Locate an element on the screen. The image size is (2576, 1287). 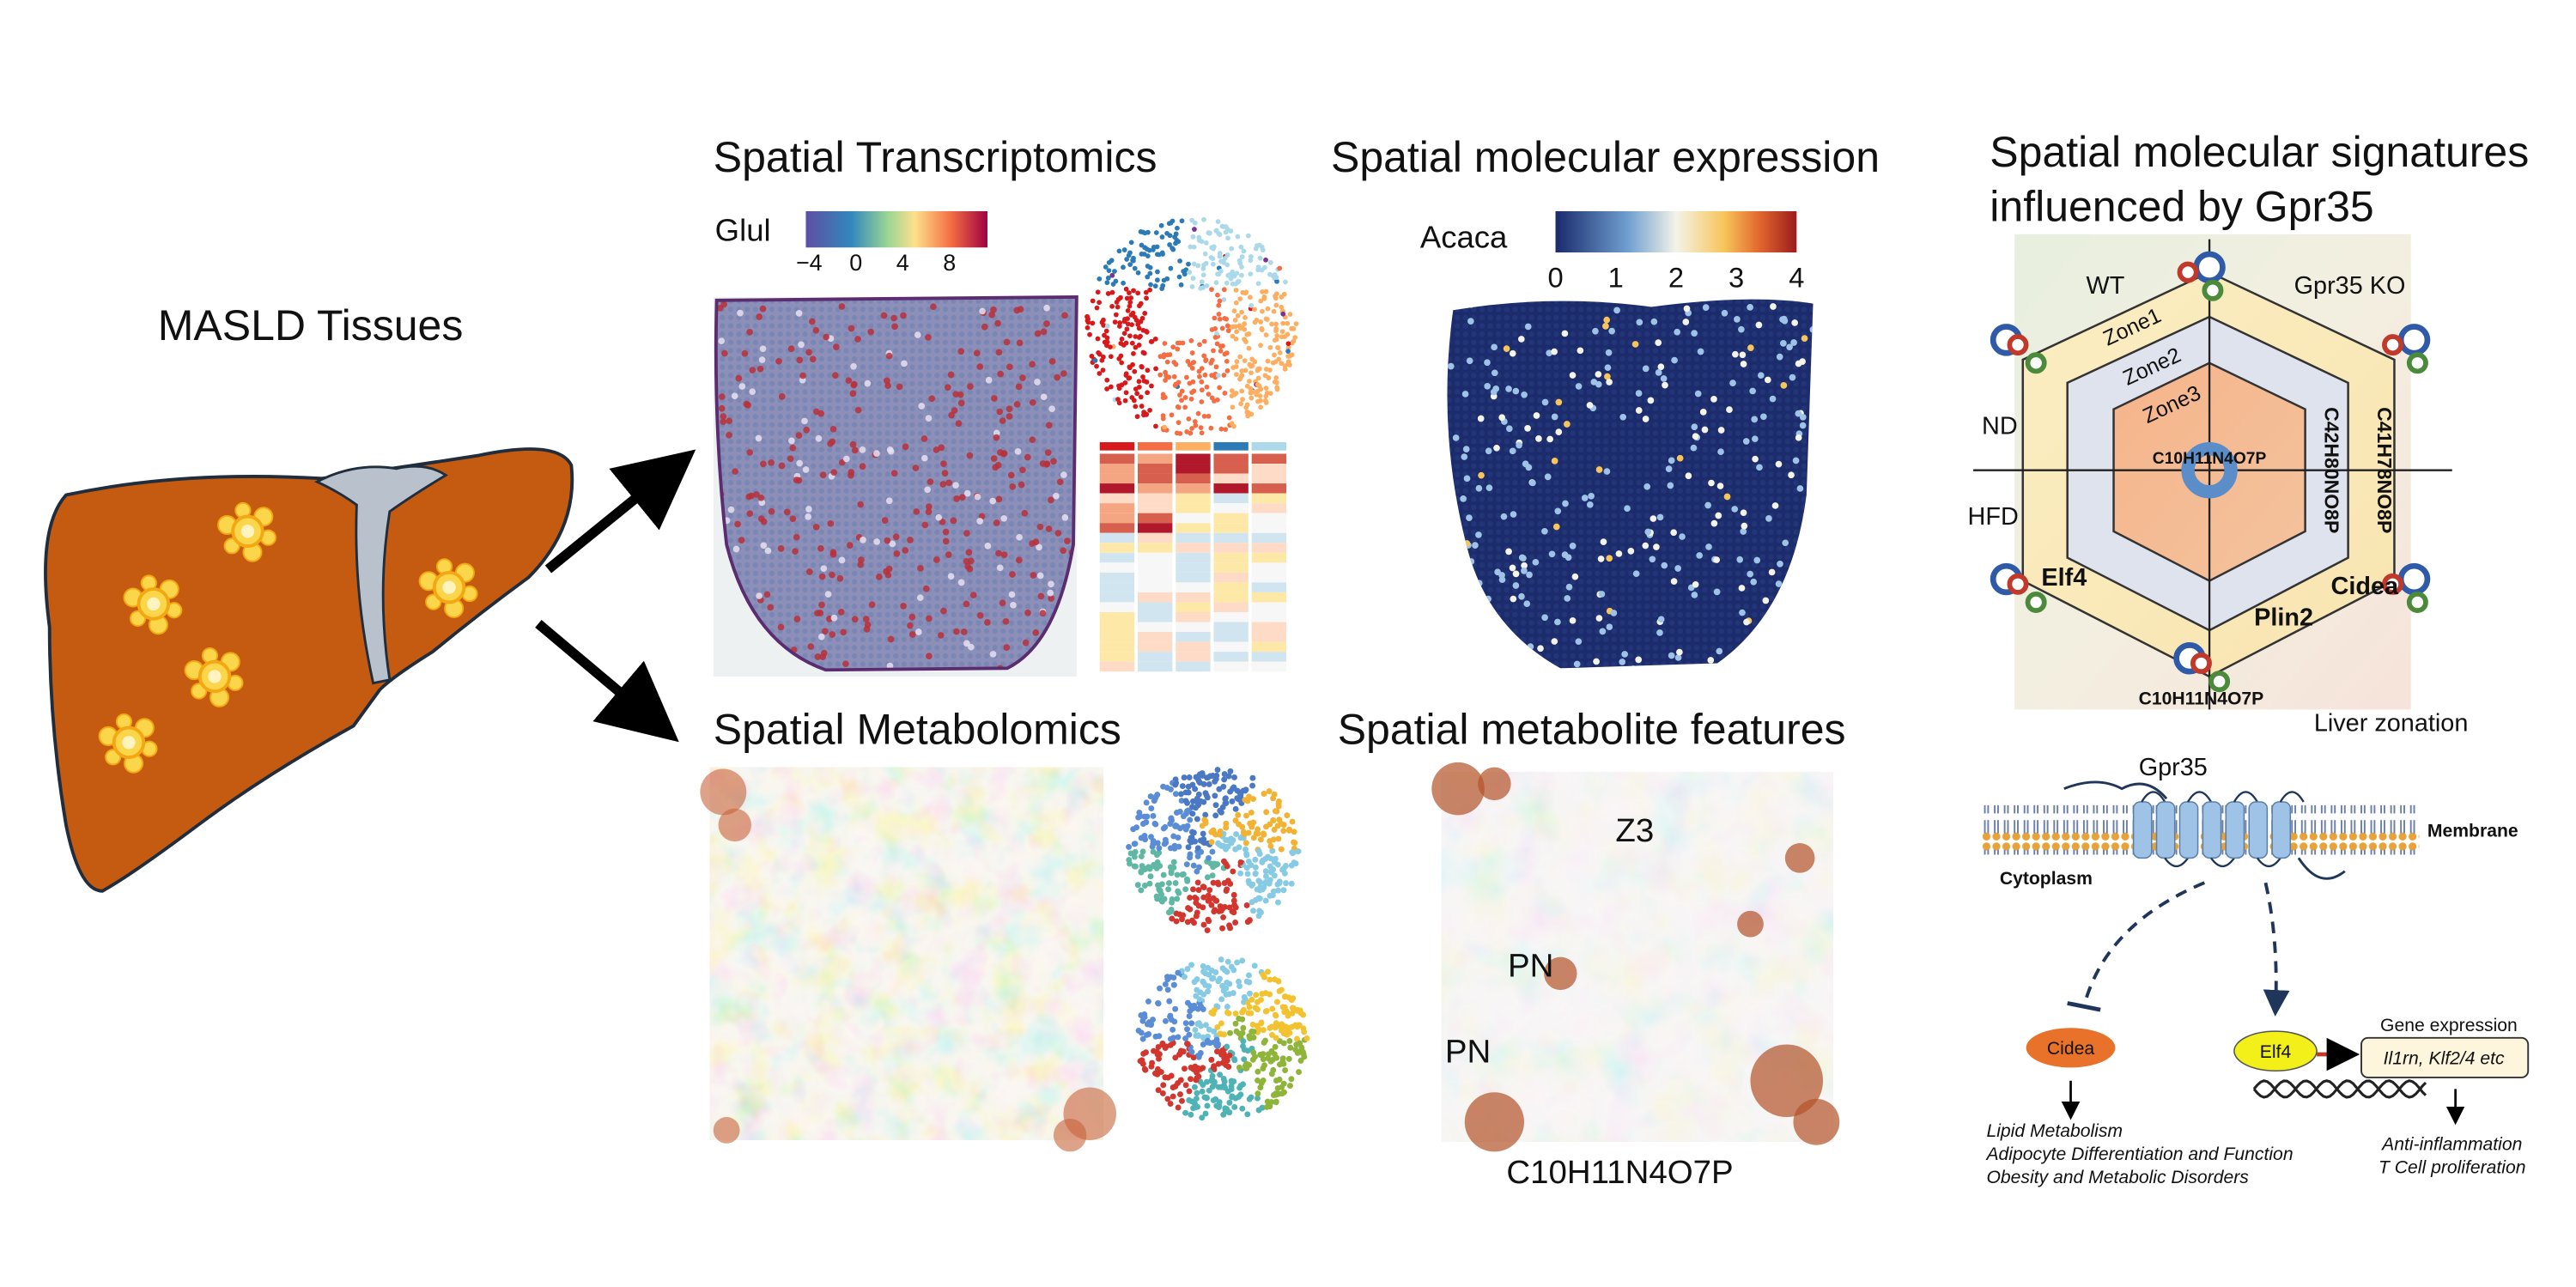
radar-label: WT is located at coordinates (2106, 286).